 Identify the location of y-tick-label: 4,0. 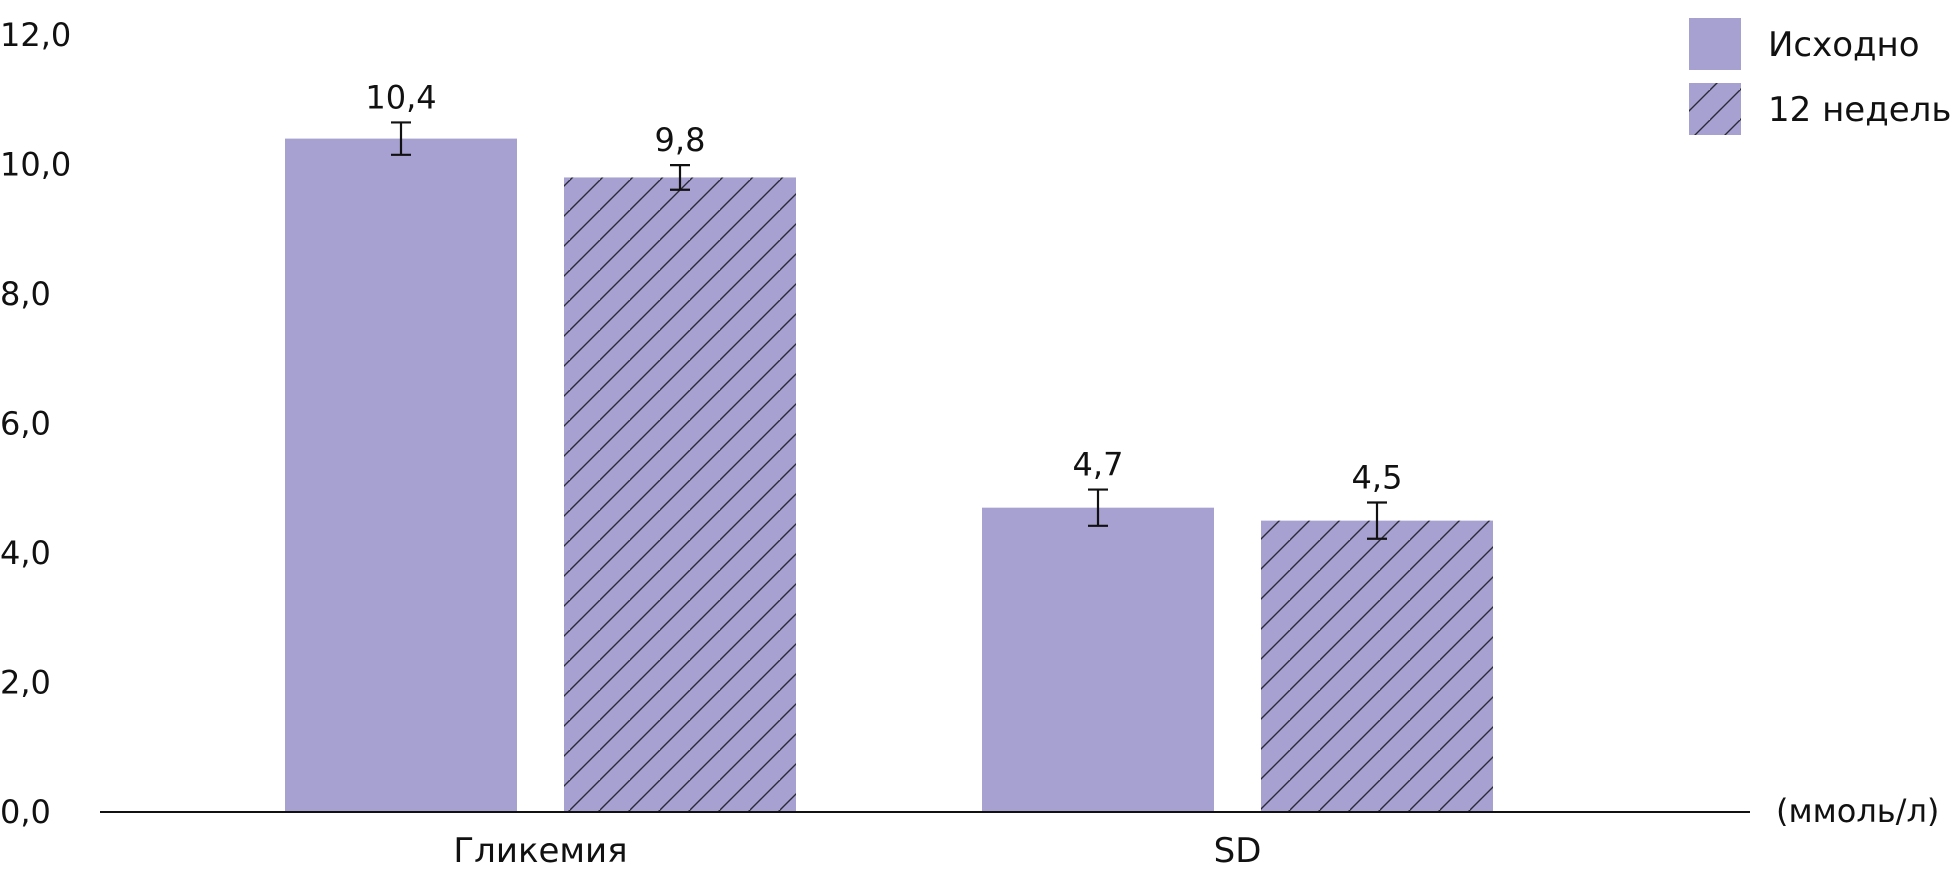
(25, 553).